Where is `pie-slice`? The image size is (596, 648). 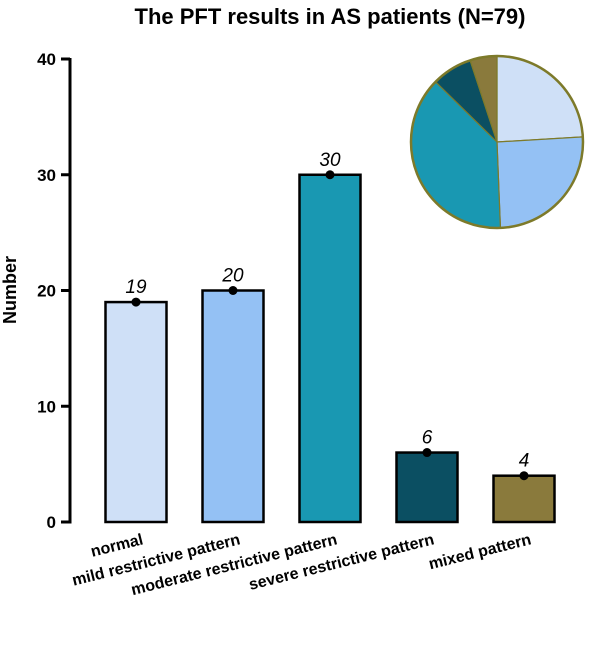 pie-slice is located at coordinates (540, 182).